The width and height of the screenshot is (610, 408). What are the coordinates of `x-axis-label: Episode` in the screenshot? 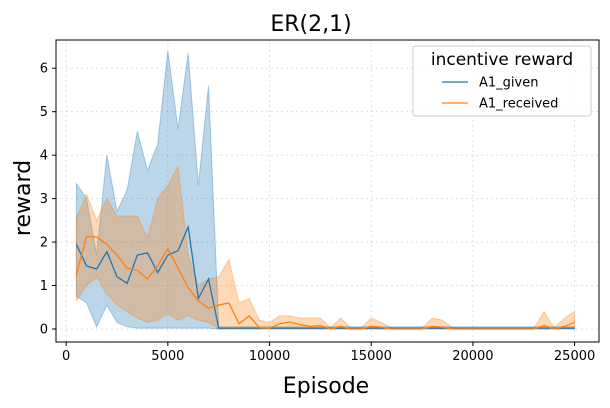 It's located at (326, 386).